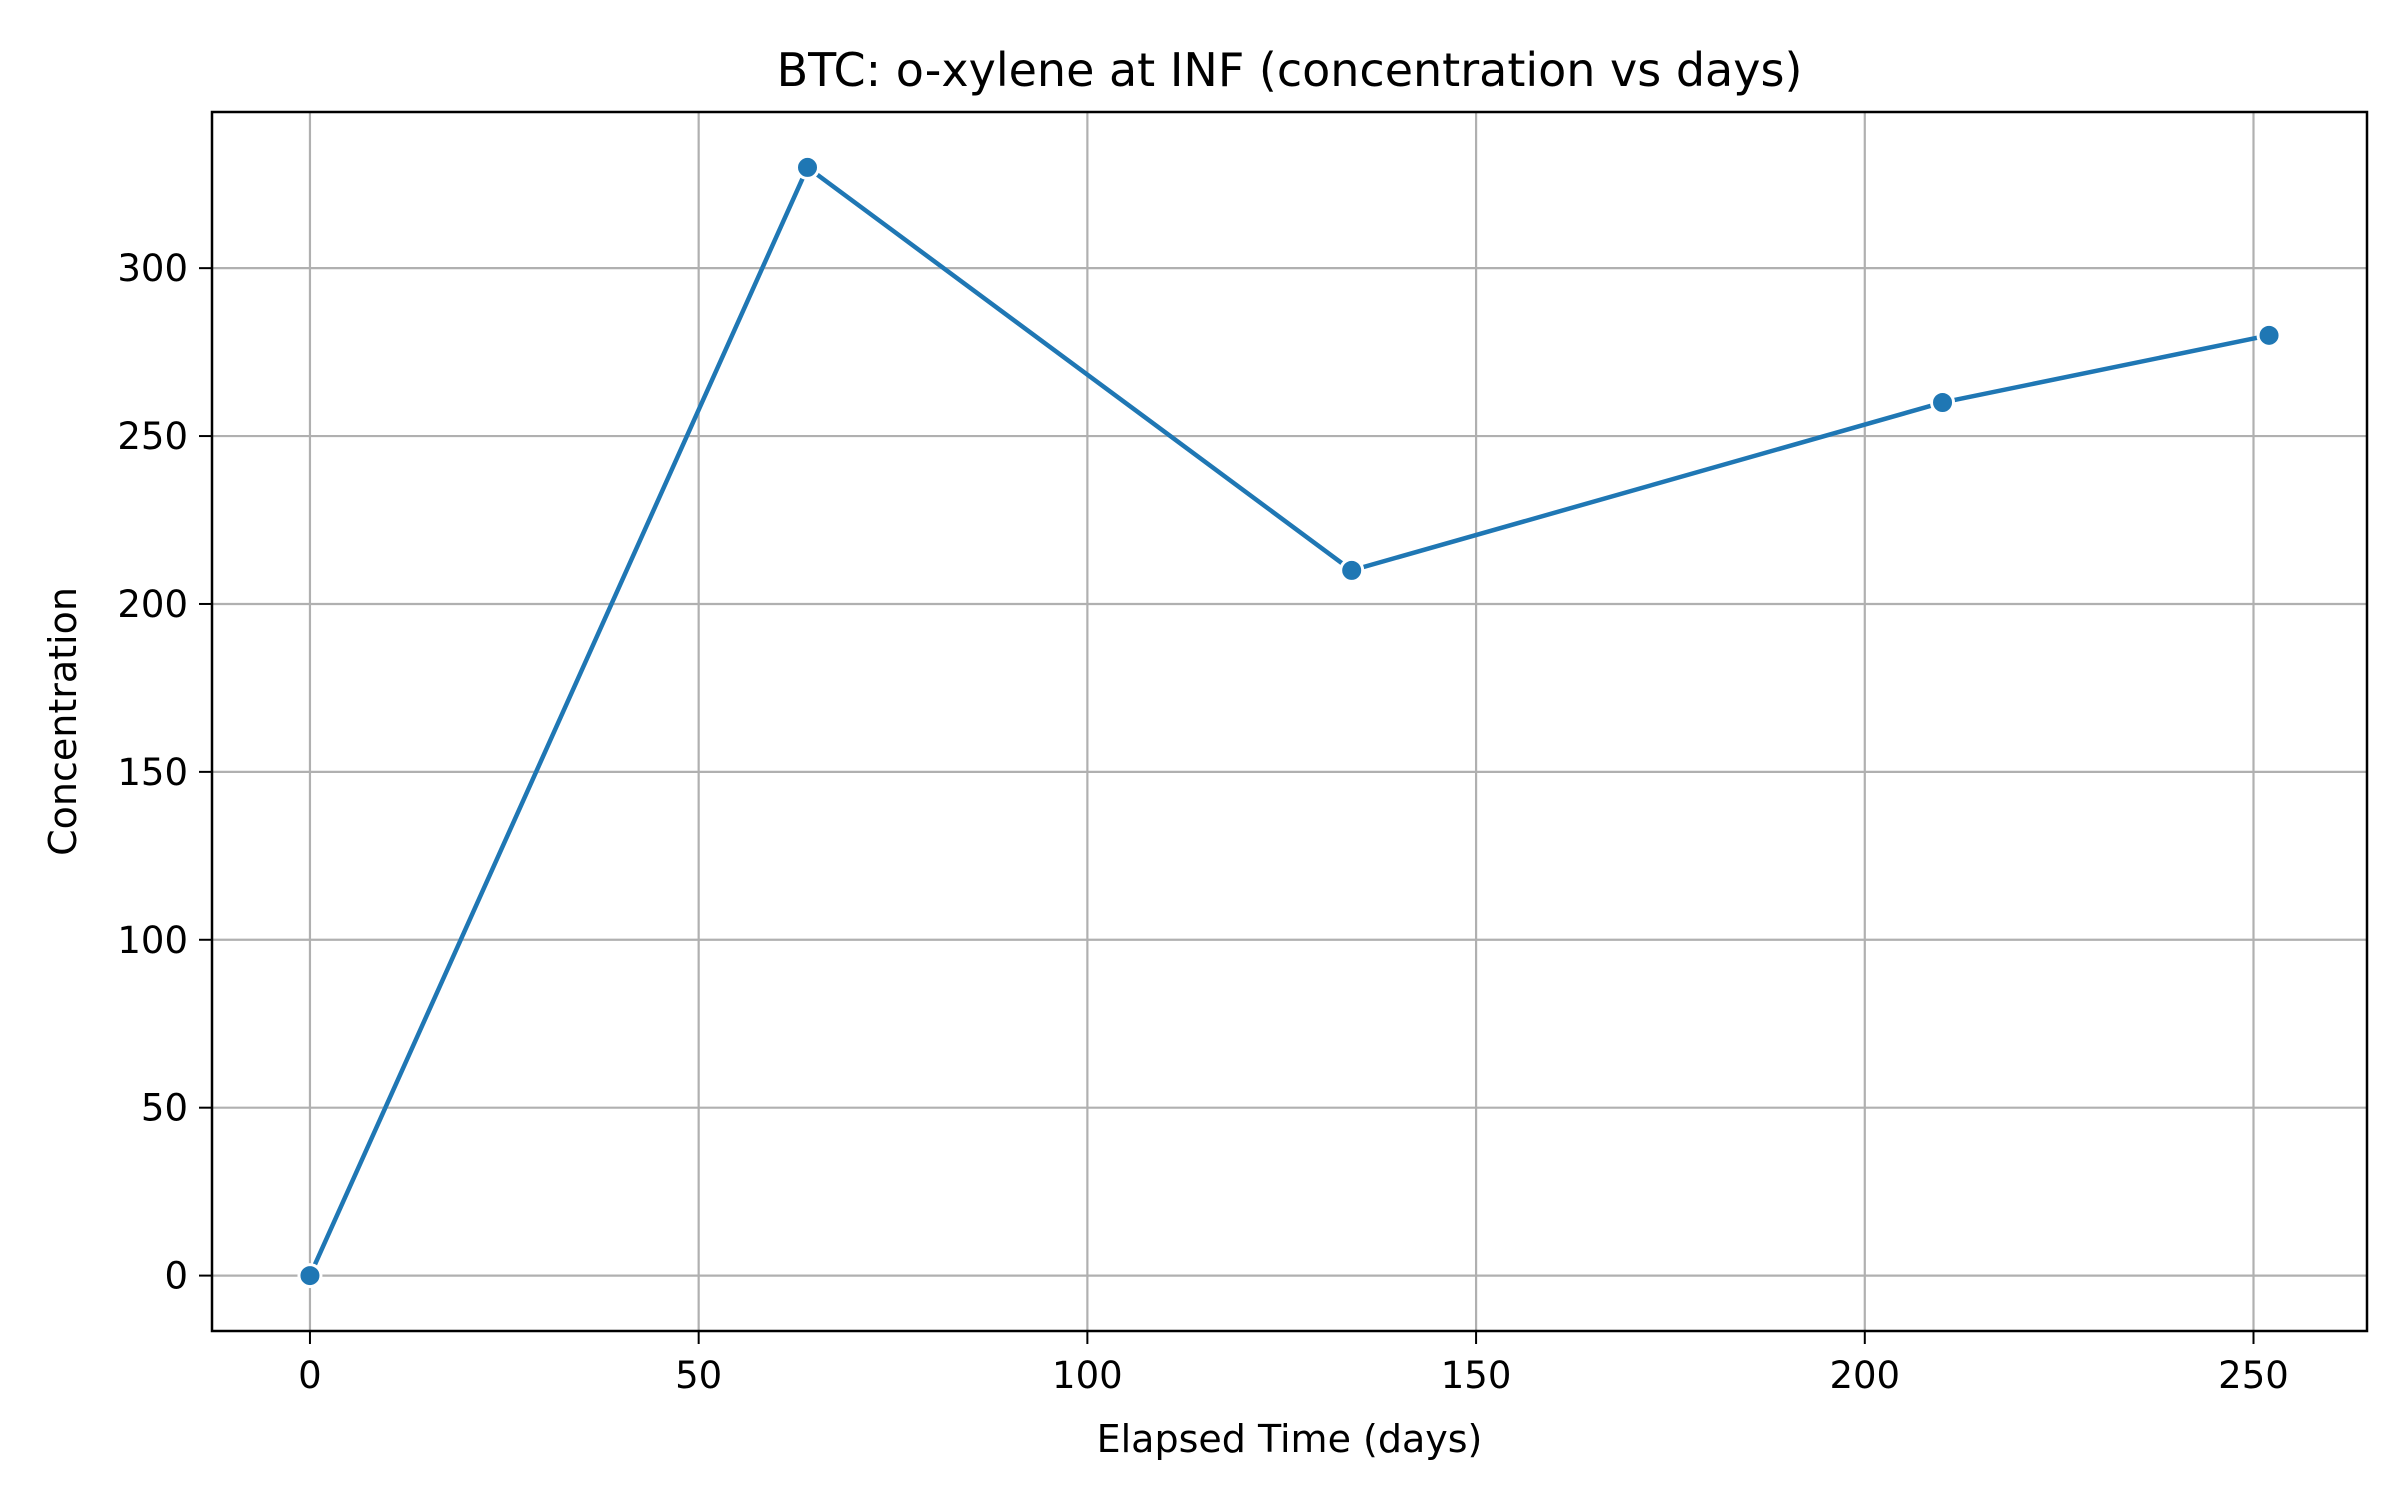  Describe the element at coordinates (310, 1375) in the screenshot. I see `x-tick-label: 0` at that location.